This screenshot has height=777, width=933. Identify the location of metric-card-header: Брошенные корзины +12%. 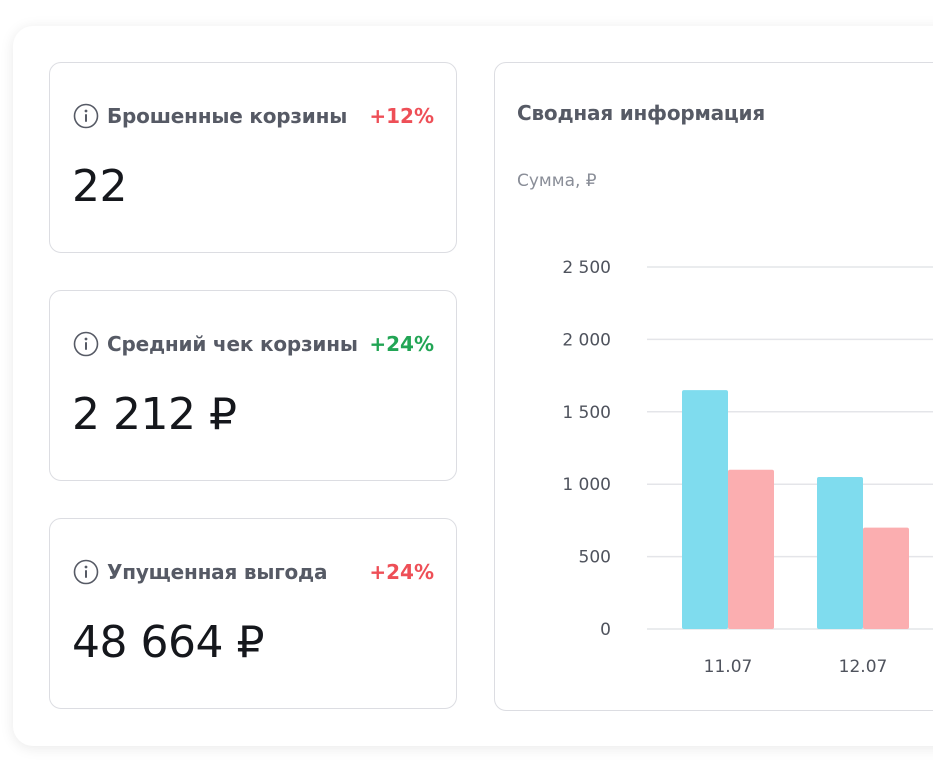
(253, 116).